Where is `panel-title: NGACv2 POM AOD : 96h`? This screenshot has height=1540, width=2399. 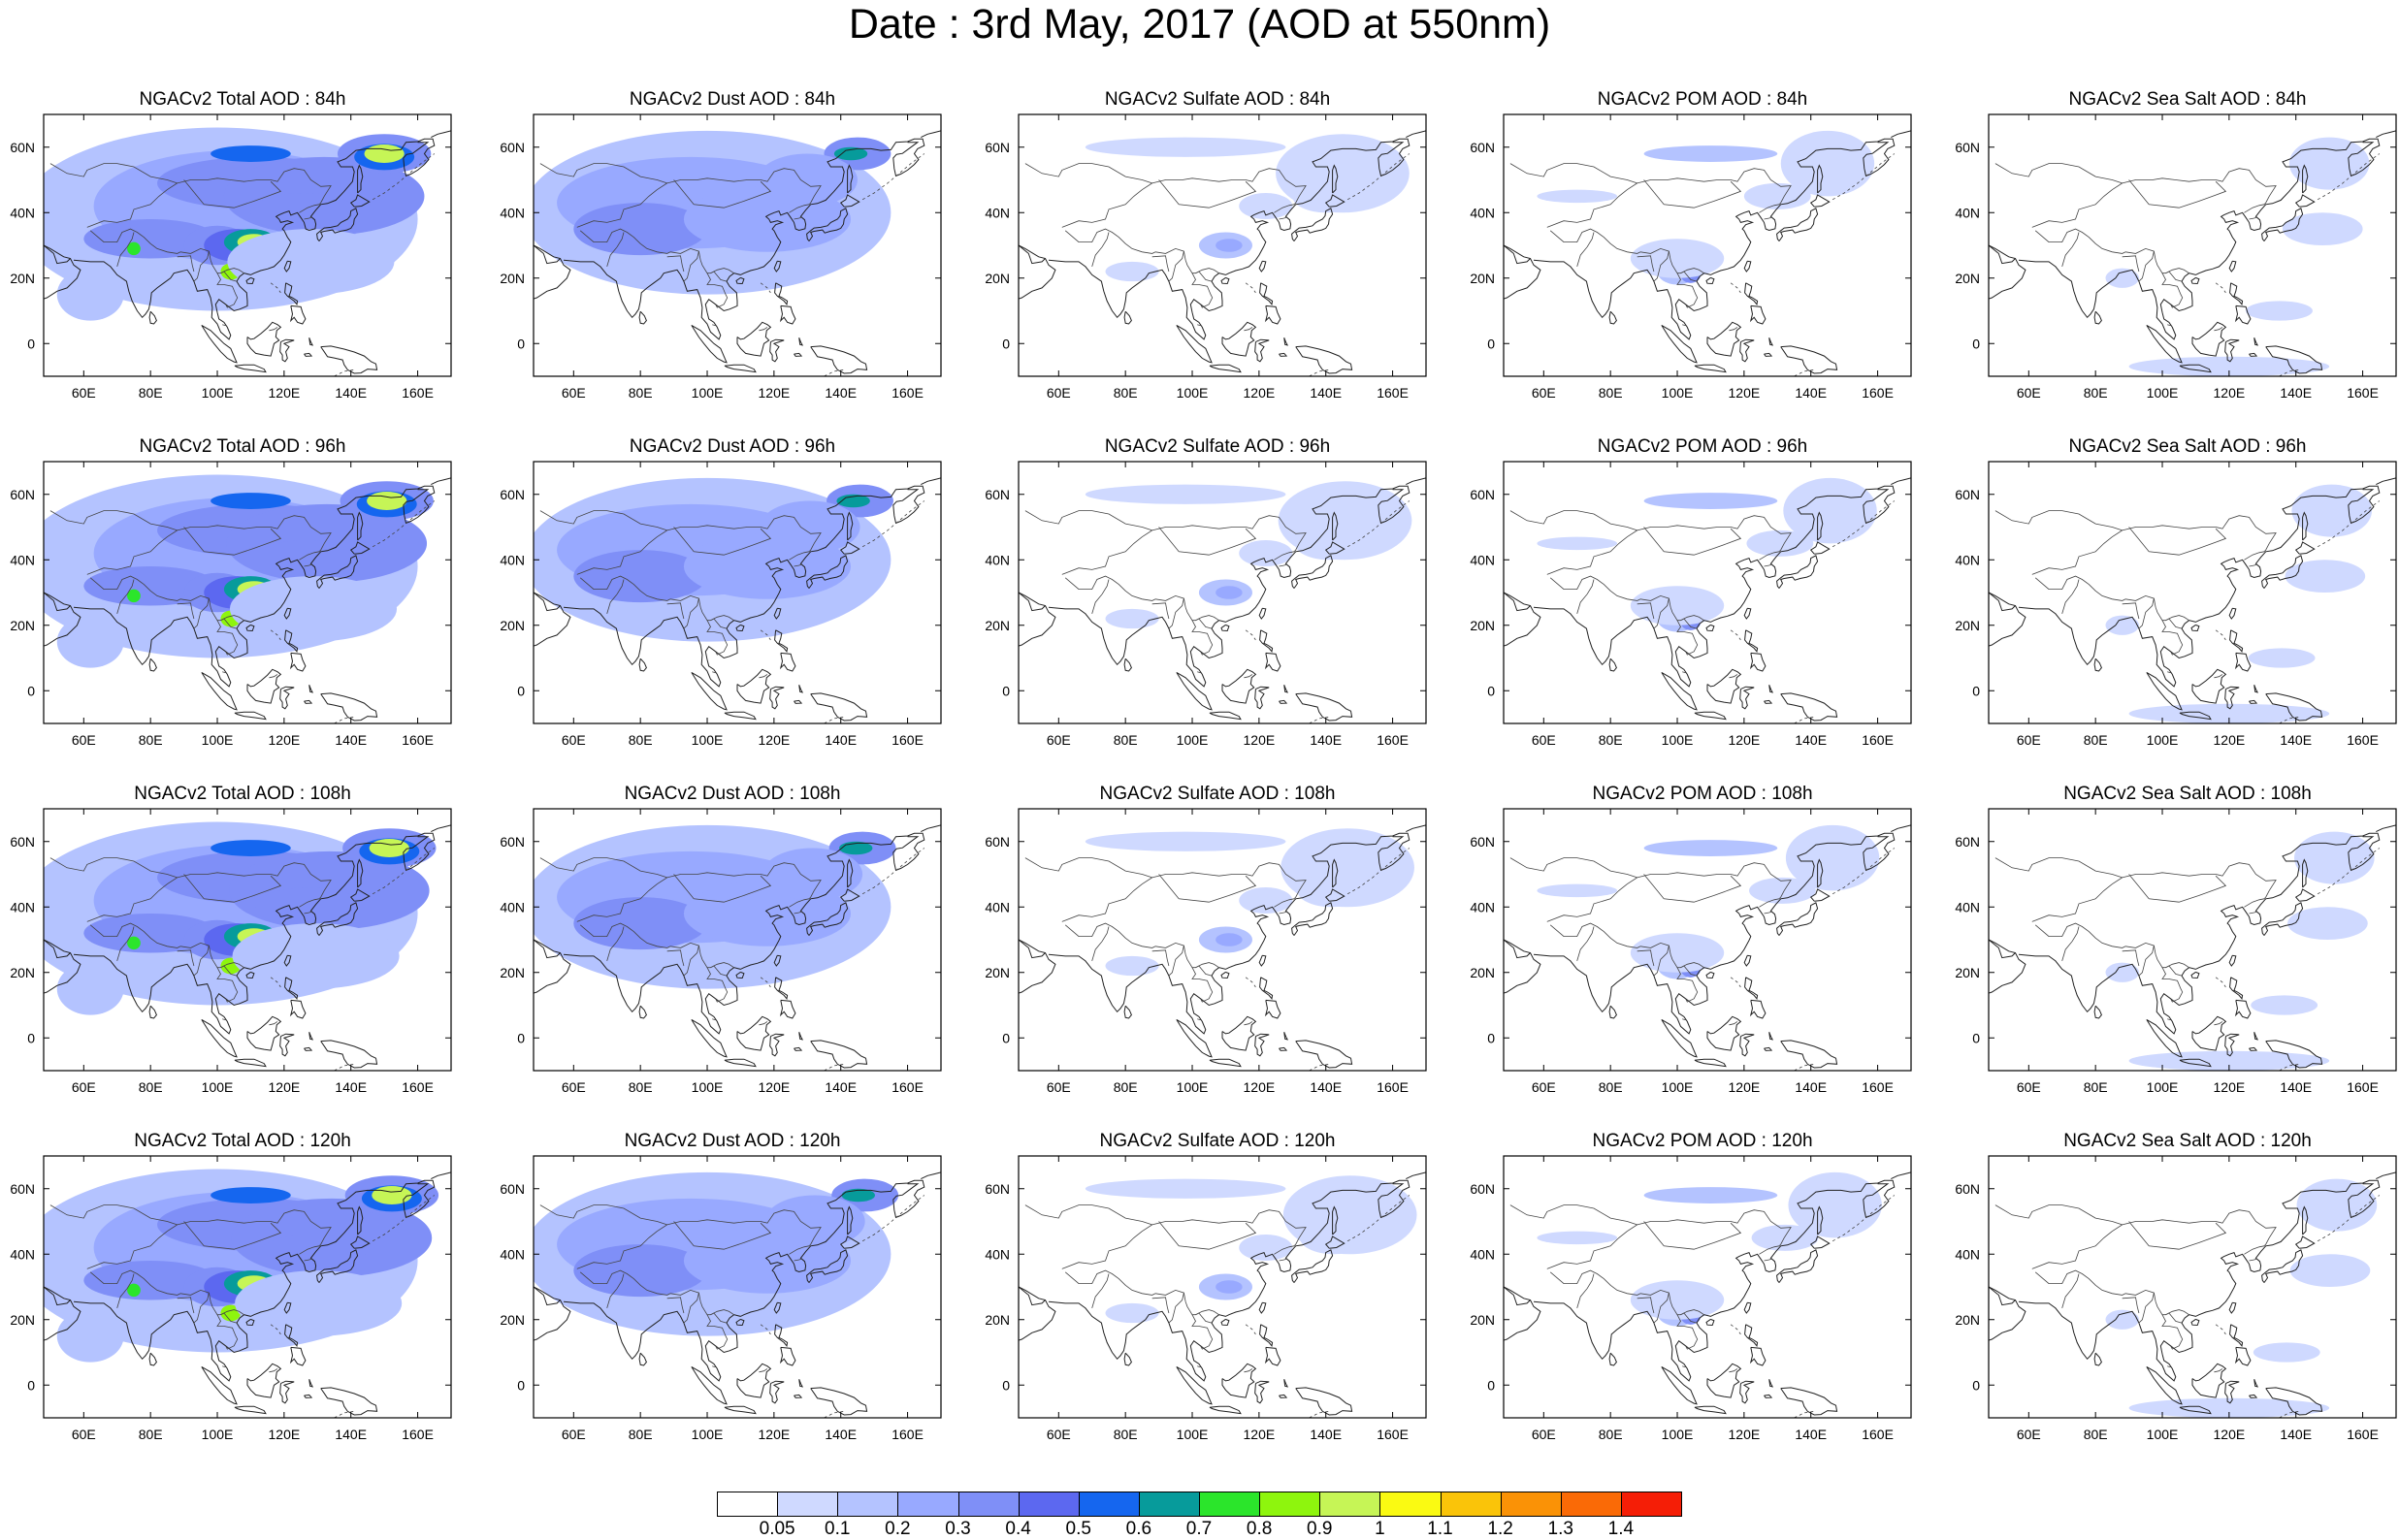 panel-title: NGACv2 POM AOD : 96h is located at coordinates (1702, 447).